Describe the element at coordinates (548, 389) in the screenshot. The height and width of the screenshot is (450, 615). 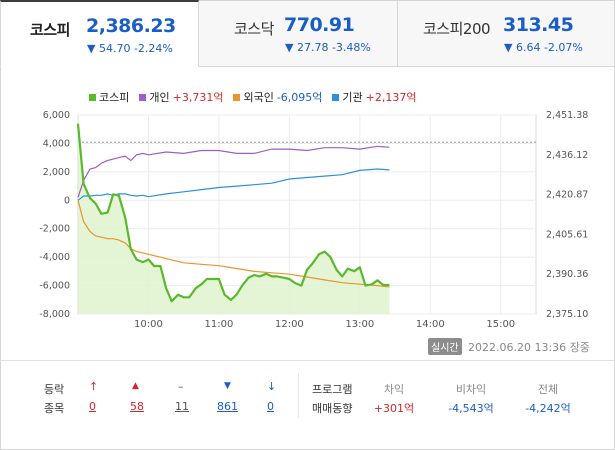
I see `program-header-total: 전체` at that location.